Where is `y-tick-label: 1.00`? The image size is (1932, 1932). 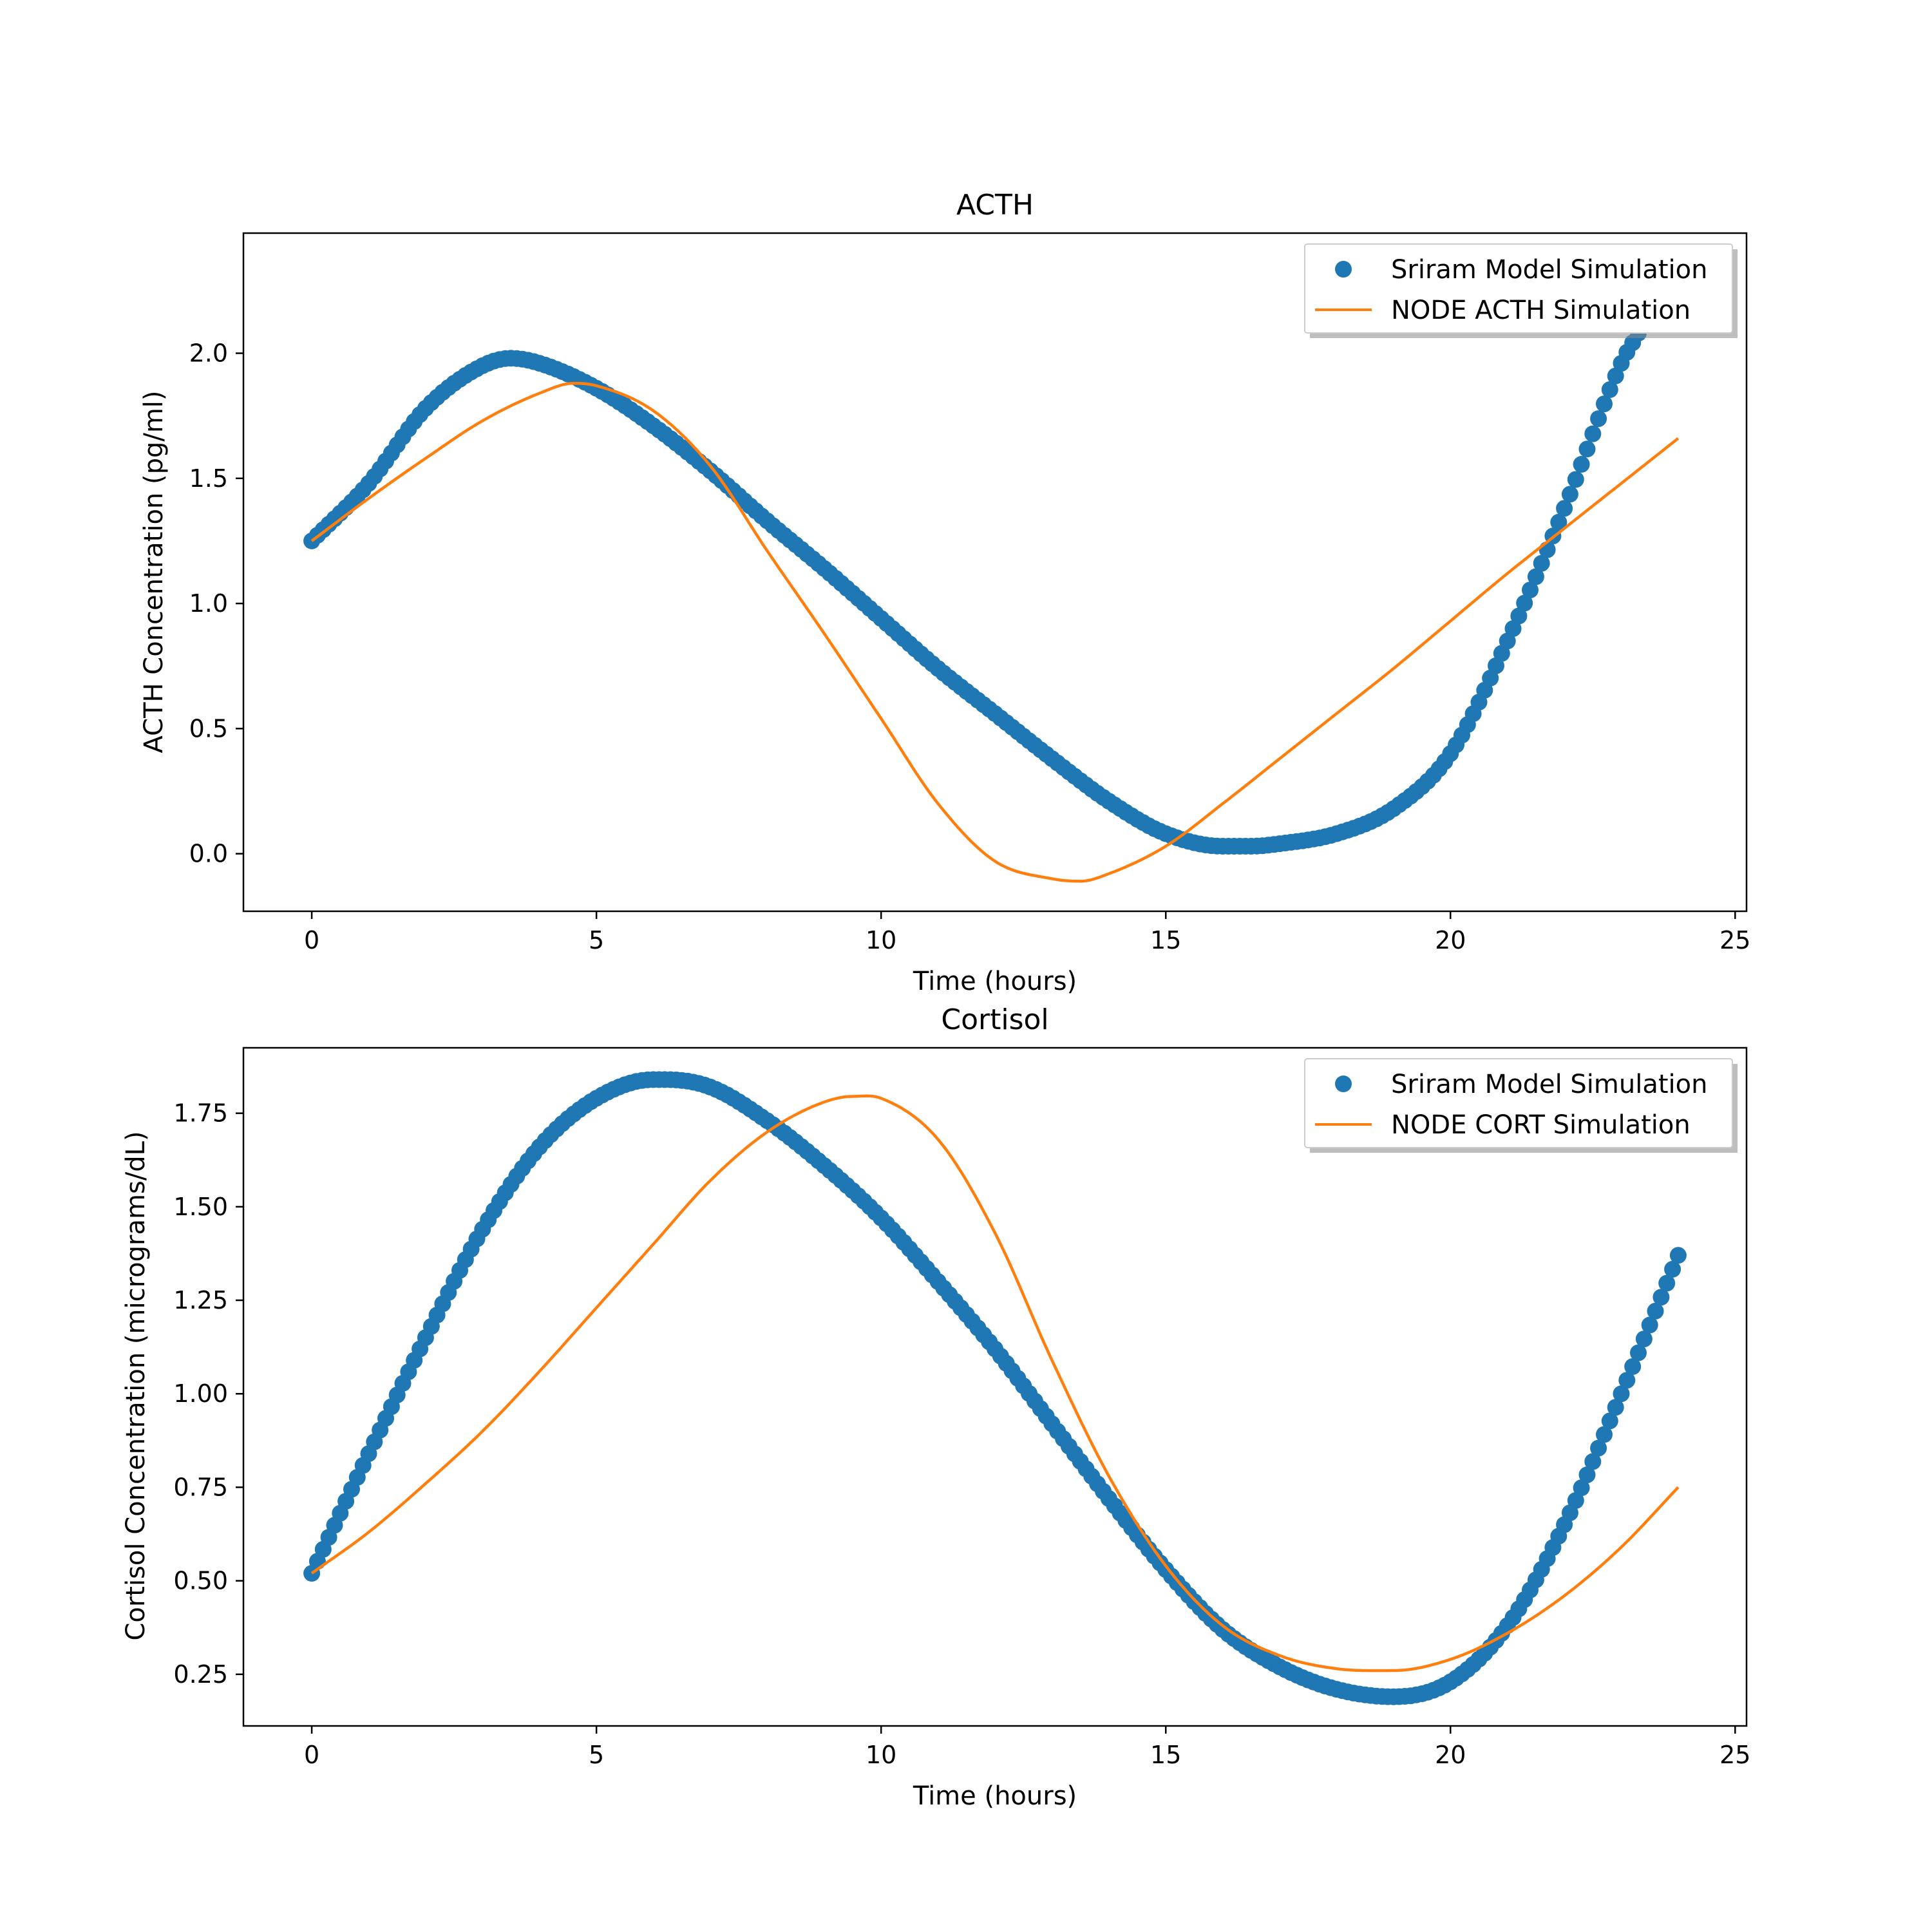 y-tick-label: 1.00 is located at coordinates (200, 1393).